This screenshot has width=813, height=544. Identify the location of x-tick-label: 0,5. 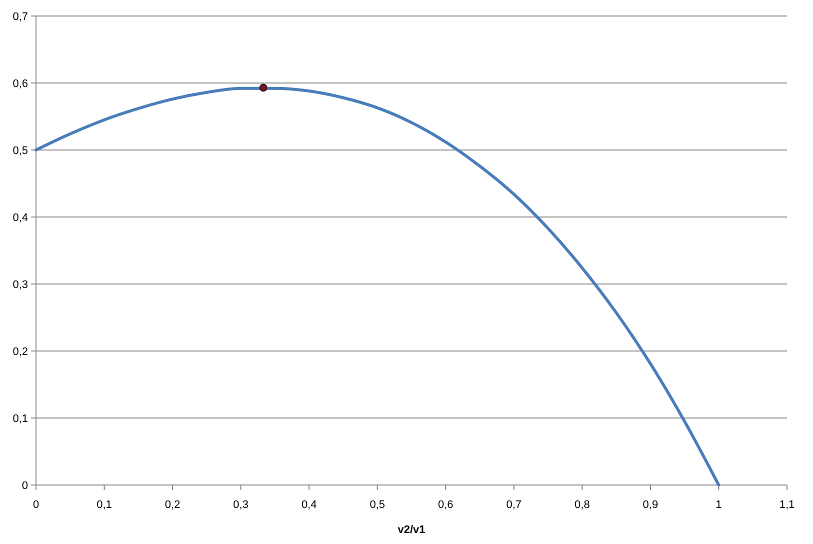
(378, 505).